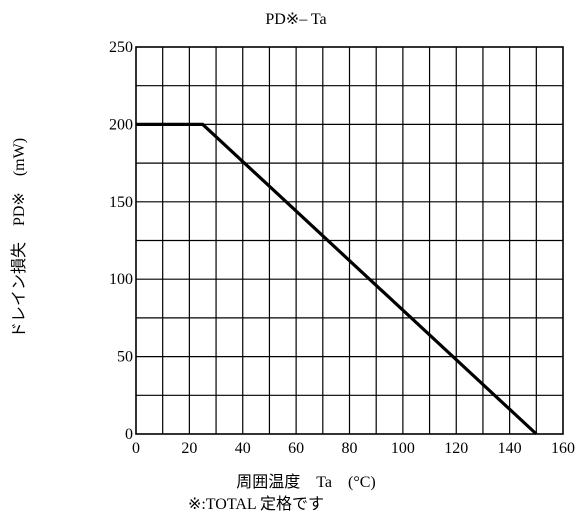  Describe the element at coordinates (189, 448) in the screenshot. I see `x-tick-label: 20` at that location.